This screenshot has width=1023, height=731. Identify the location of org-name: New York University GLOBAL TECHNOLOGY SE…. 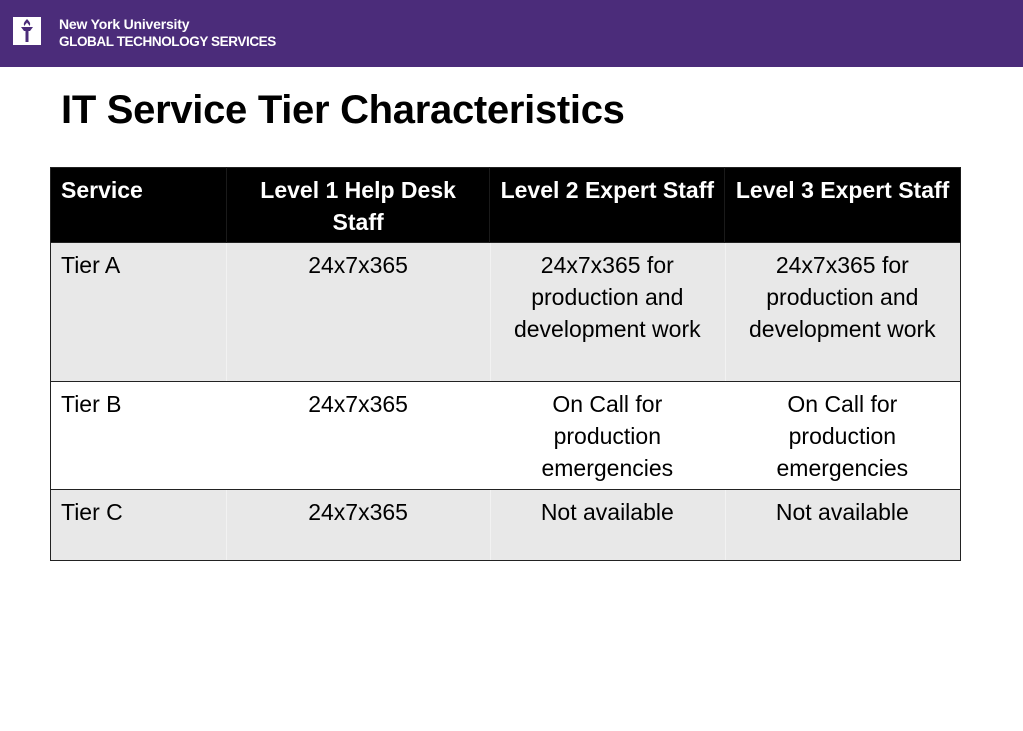
(167, 33).